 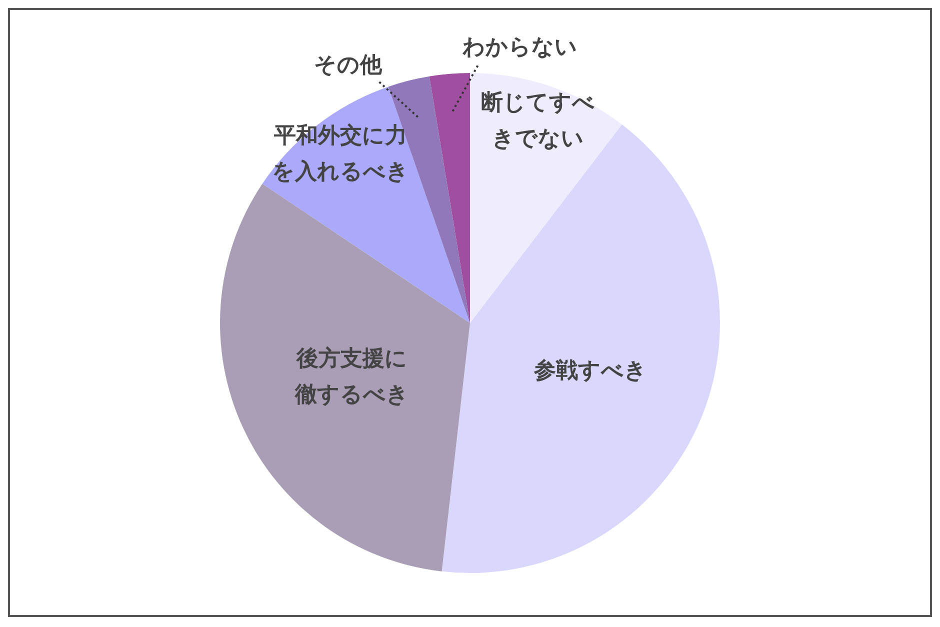 What do you see at coordinates (352, 376) in the screenshot?
I see `slice-label: 後方支援に徹するべき` at bounding box center [352, 376].